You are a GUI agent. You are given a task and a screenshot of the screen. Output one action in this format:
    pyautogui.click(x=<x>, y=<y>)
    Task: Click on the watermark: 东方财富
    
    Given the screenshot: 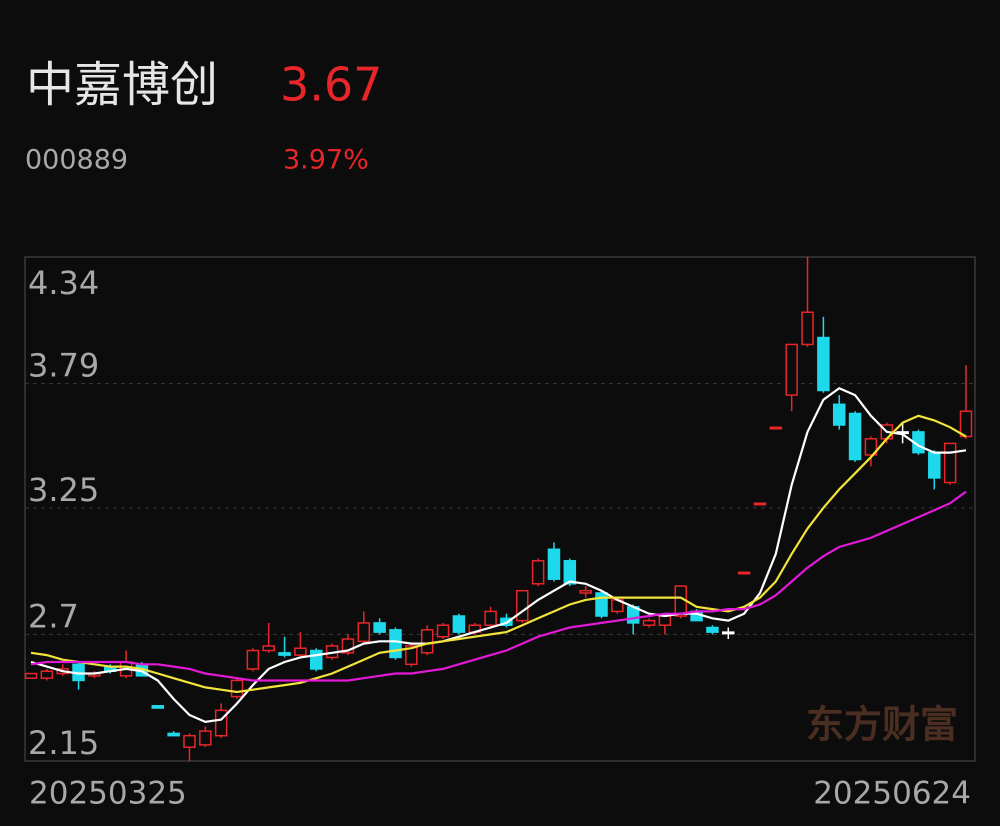 What is the action you would take?
    pyautogui.click(x=882, y=725)
    